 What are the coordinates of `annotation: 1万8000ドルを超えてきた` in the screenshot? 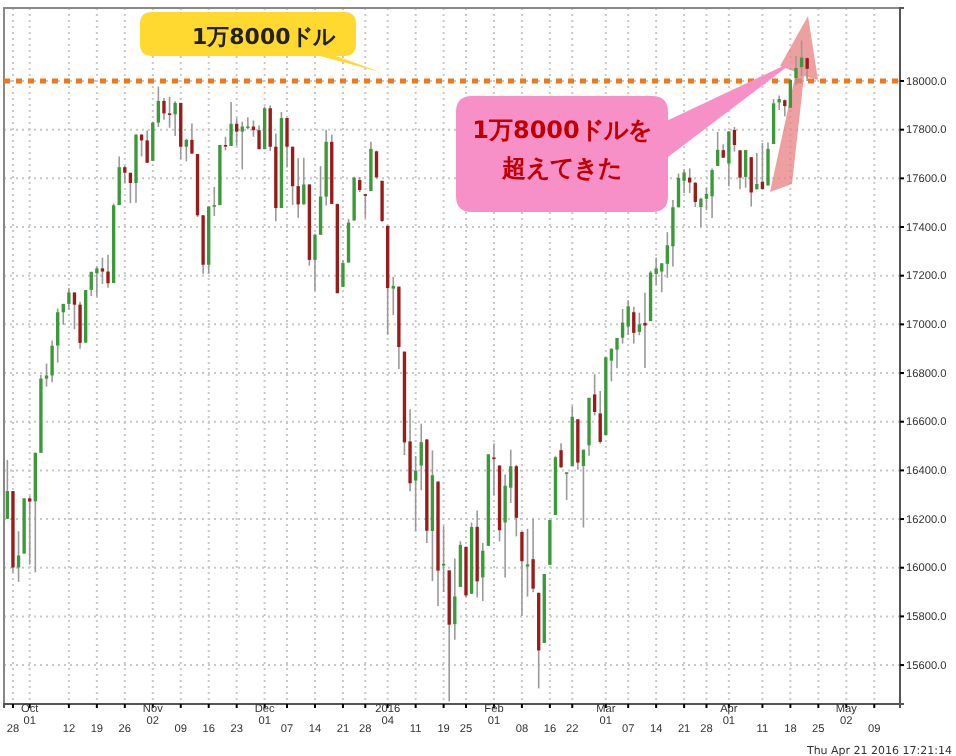 It's located at (562, 150).